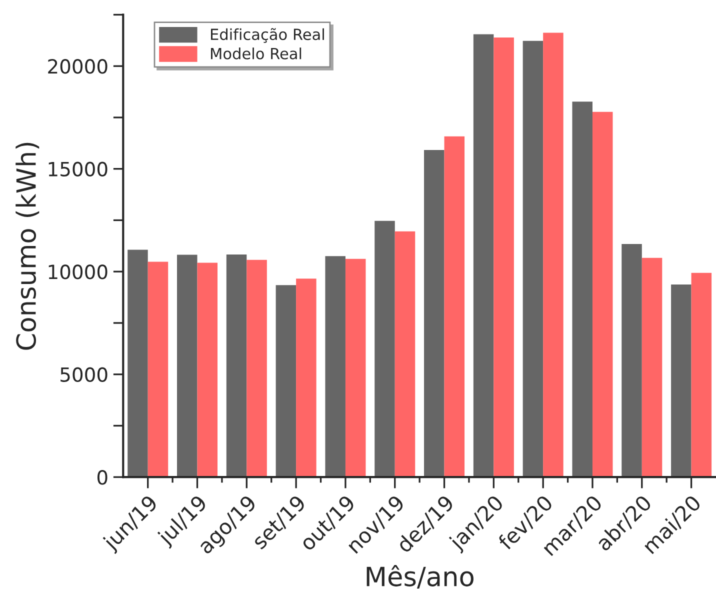  I want to click on legend-label: Modelo Real, so click(256, 54).